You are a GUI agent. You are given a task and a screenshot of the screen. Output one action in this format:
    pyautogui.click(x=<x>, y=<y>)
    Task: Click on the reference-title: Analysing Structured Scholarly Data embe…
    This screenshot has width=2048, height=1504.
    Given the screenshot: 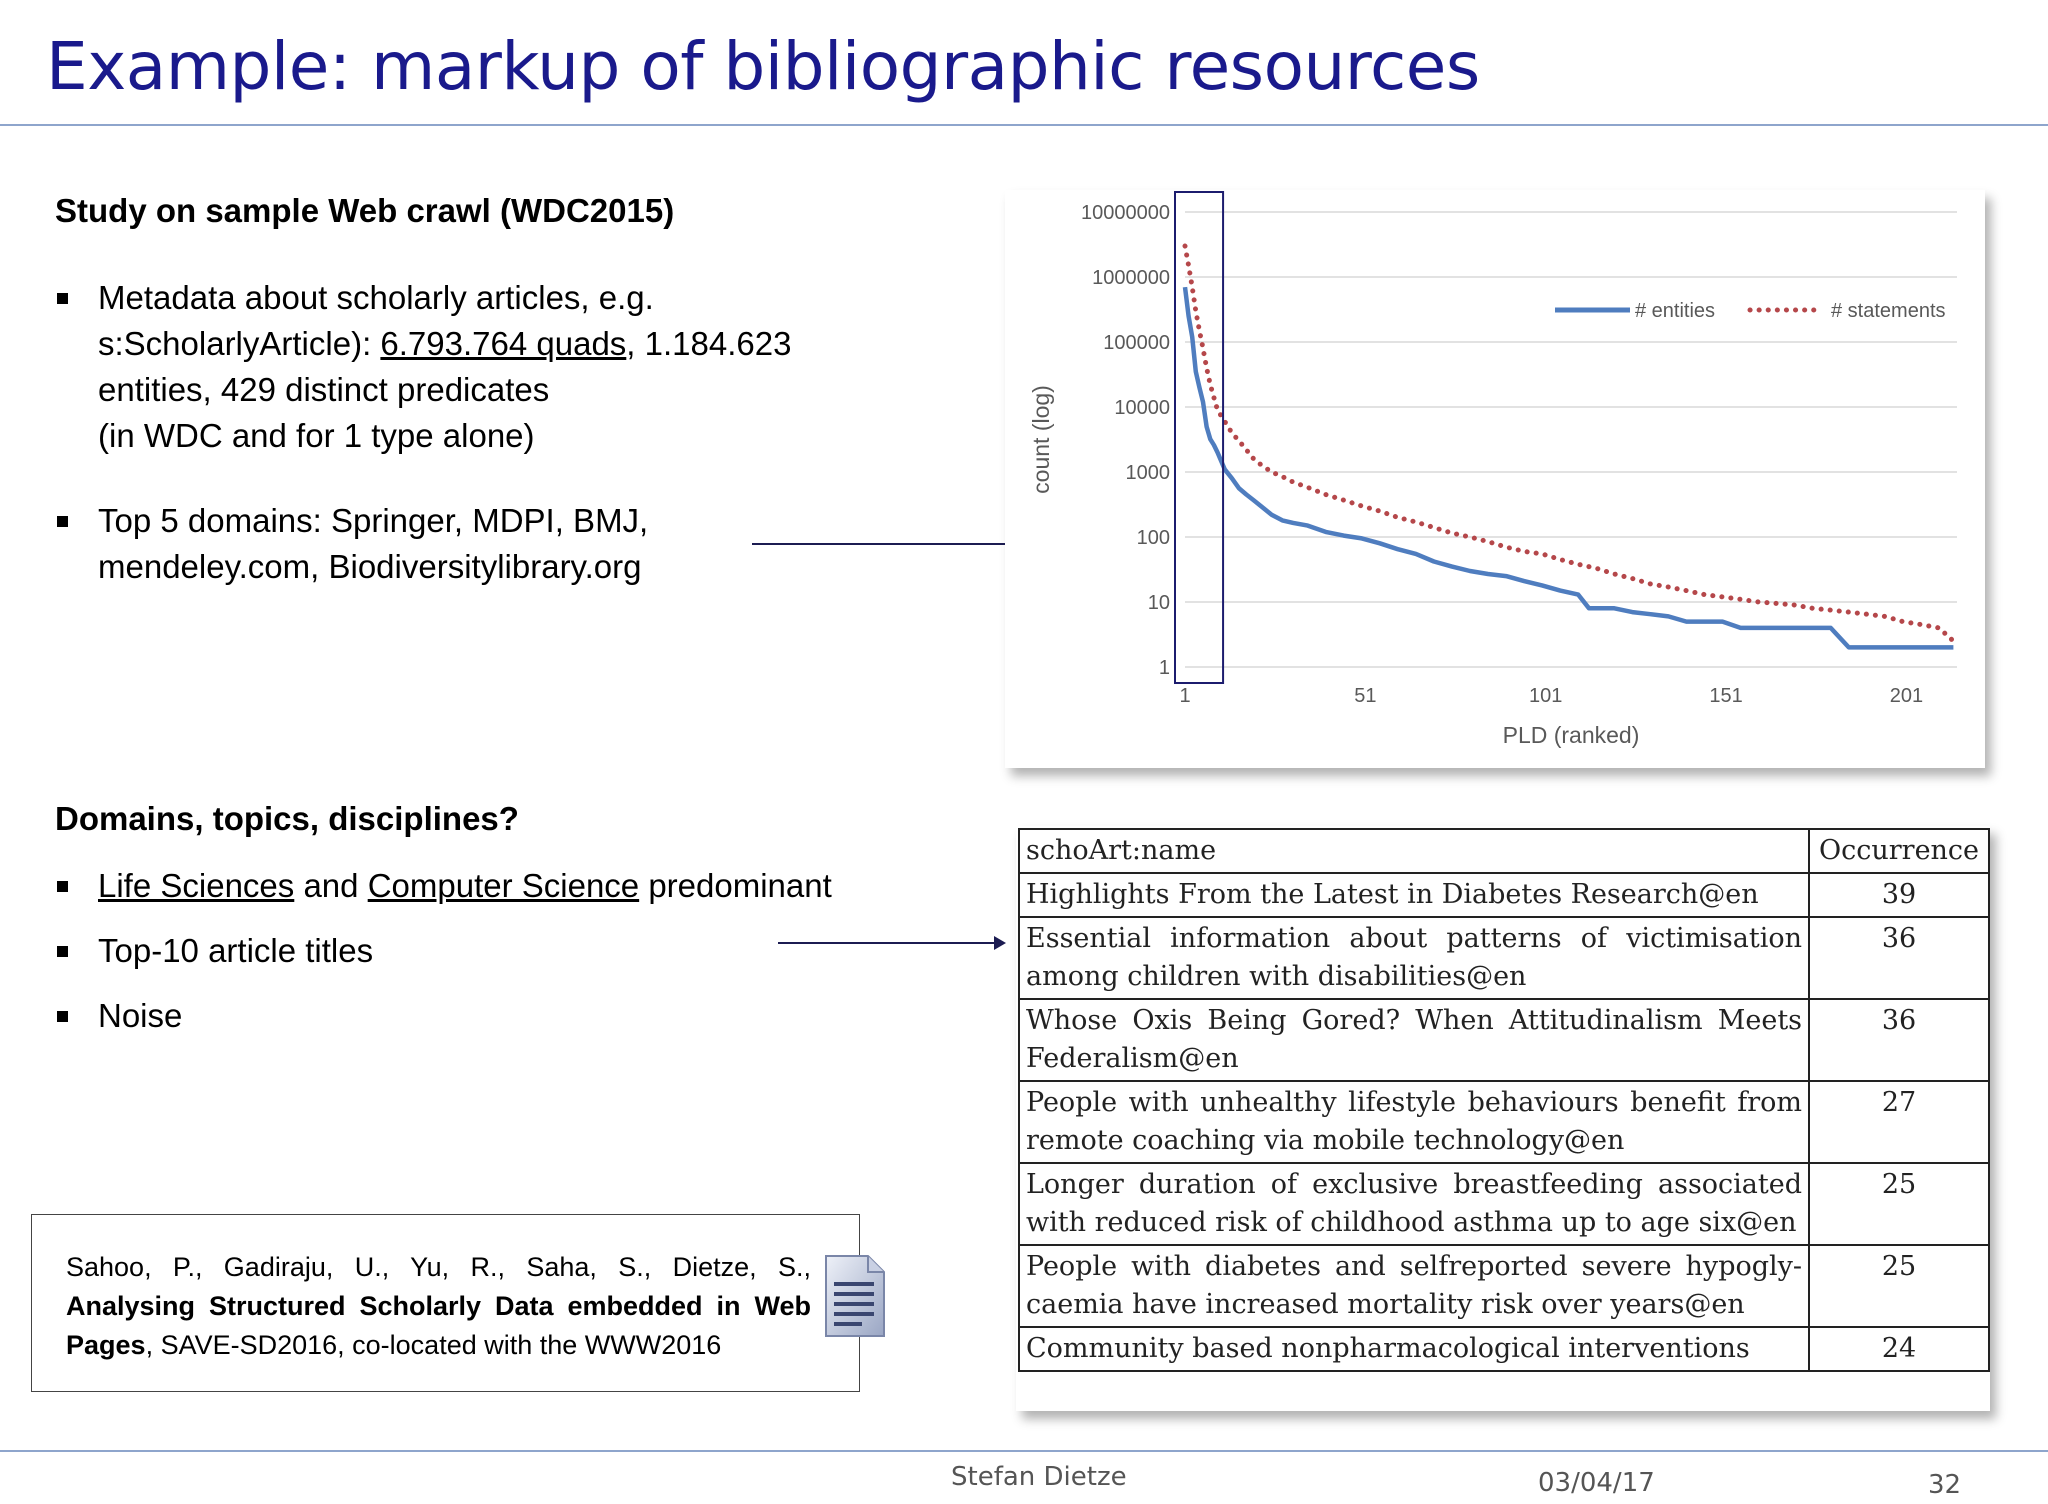 What is the action you would take?
    pyautogui.click(x=438, y=1325)
    